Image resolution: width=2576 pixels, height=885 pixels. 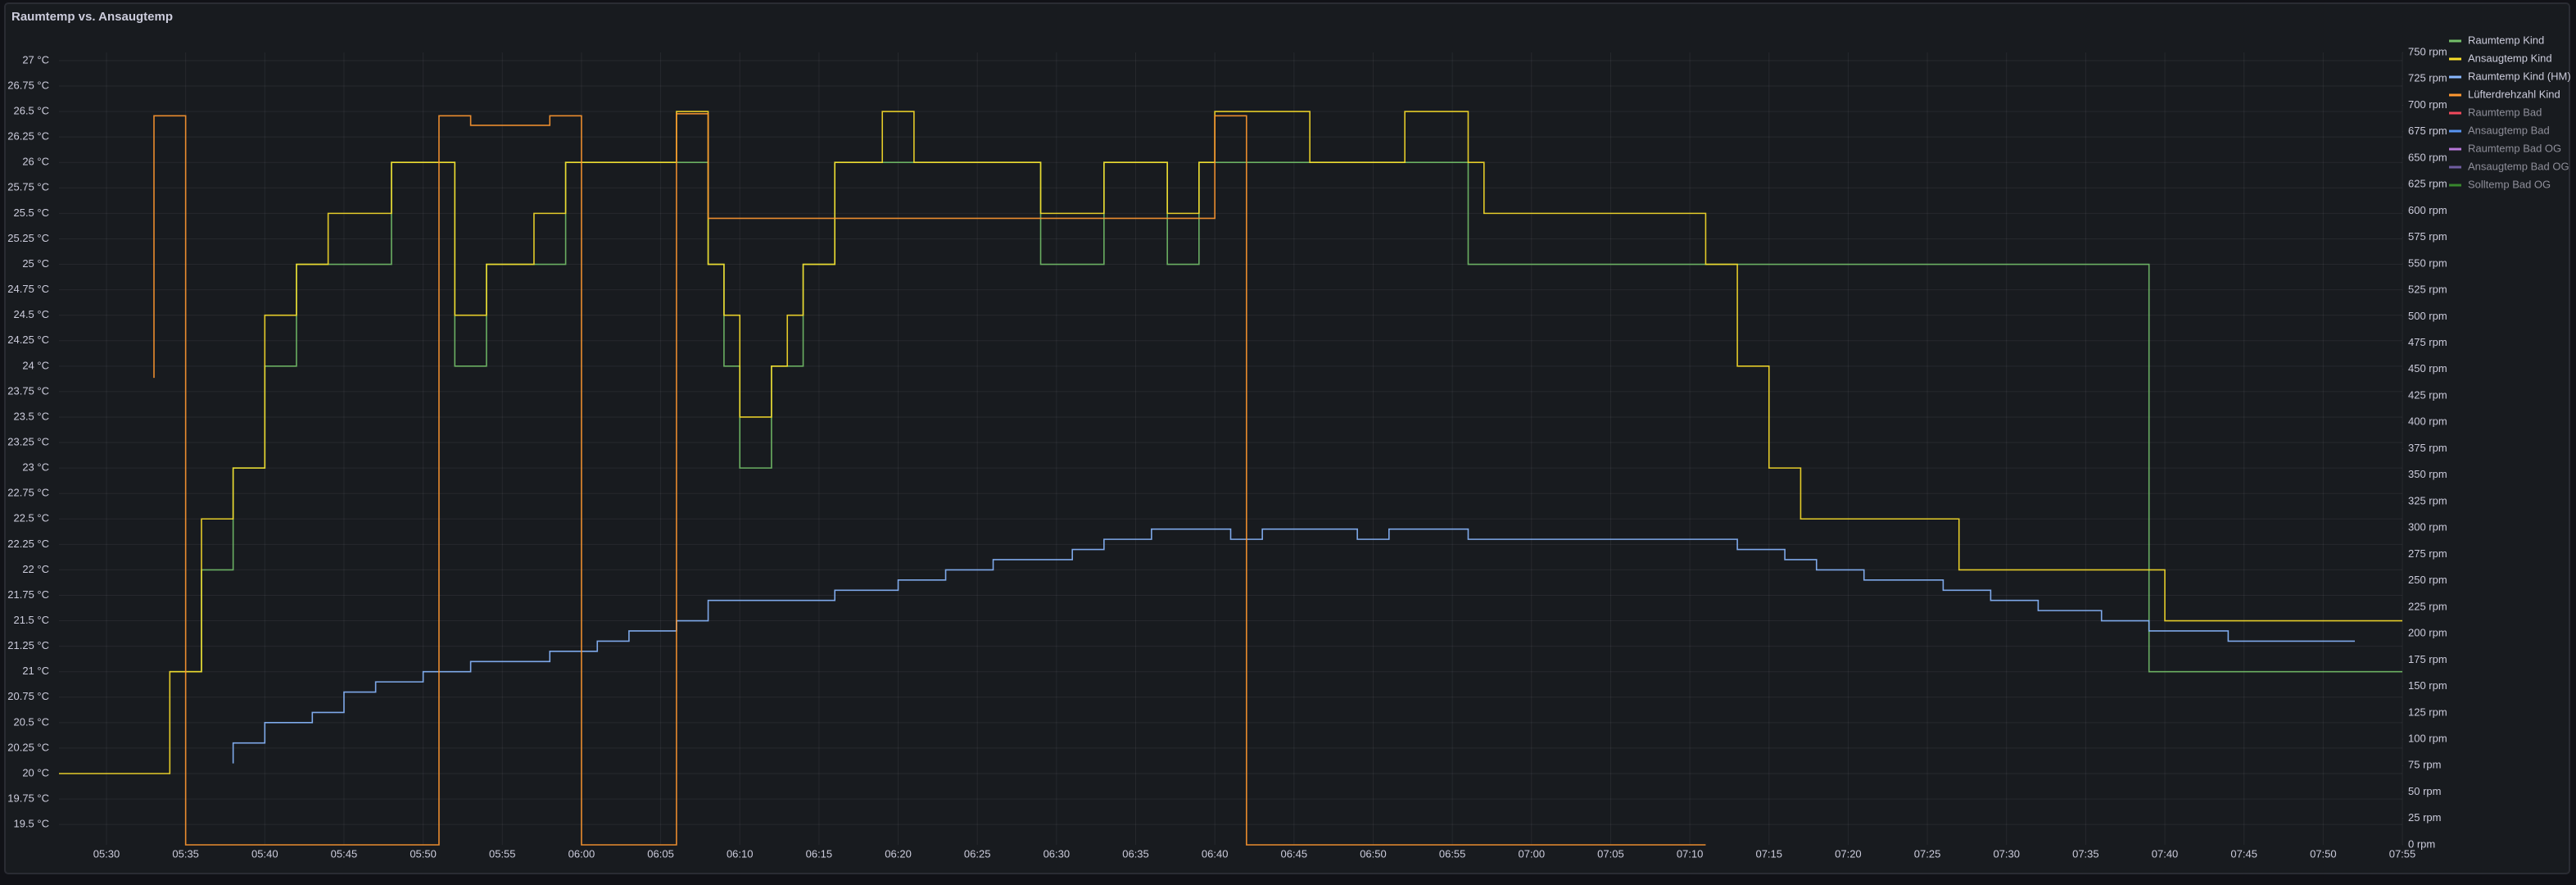 I want to click on x-tick-label: 06:10, so click(x=740, y=853).